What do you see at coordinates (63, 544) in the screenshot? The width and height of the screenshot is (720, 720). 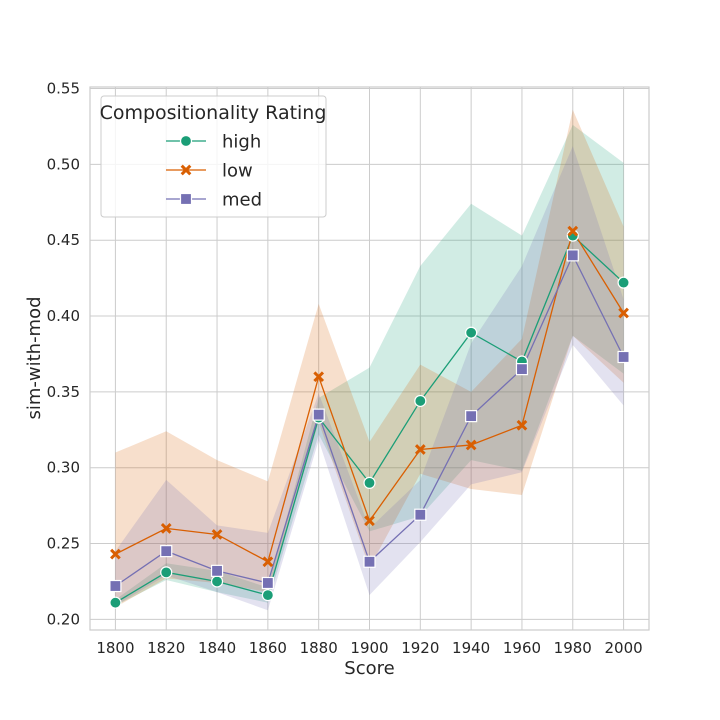 I see `y-tick-label: 0.25` at bounding box center [63, 544].